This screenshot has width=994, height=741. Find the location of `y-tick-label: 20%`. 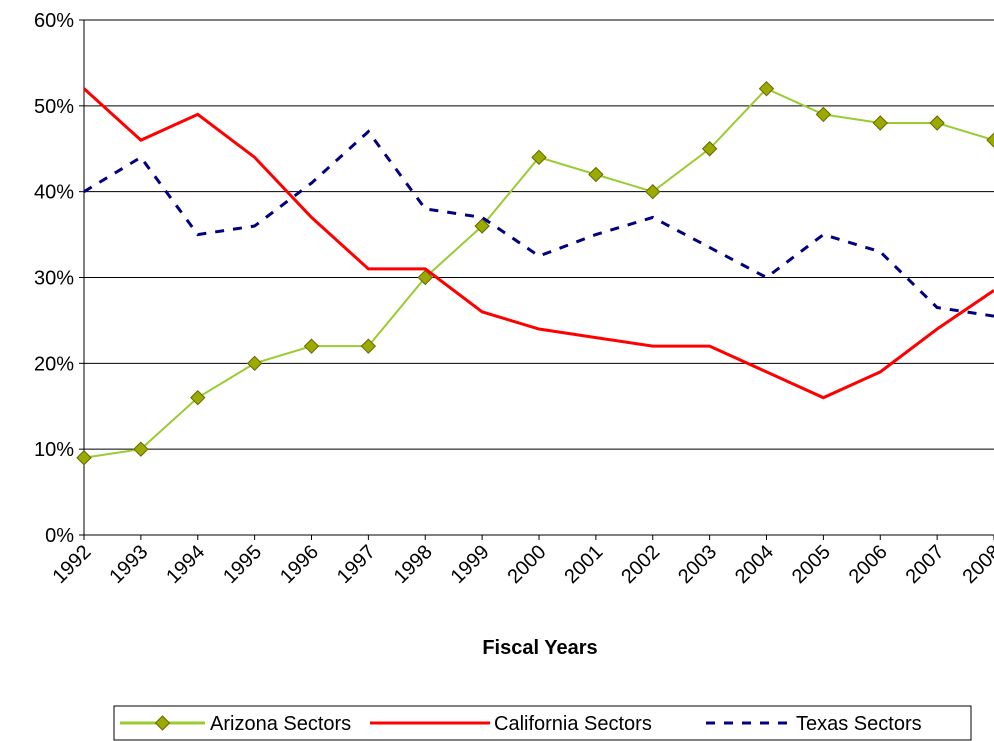

y-tick-label: 20% is located at coordinates (54, 364).